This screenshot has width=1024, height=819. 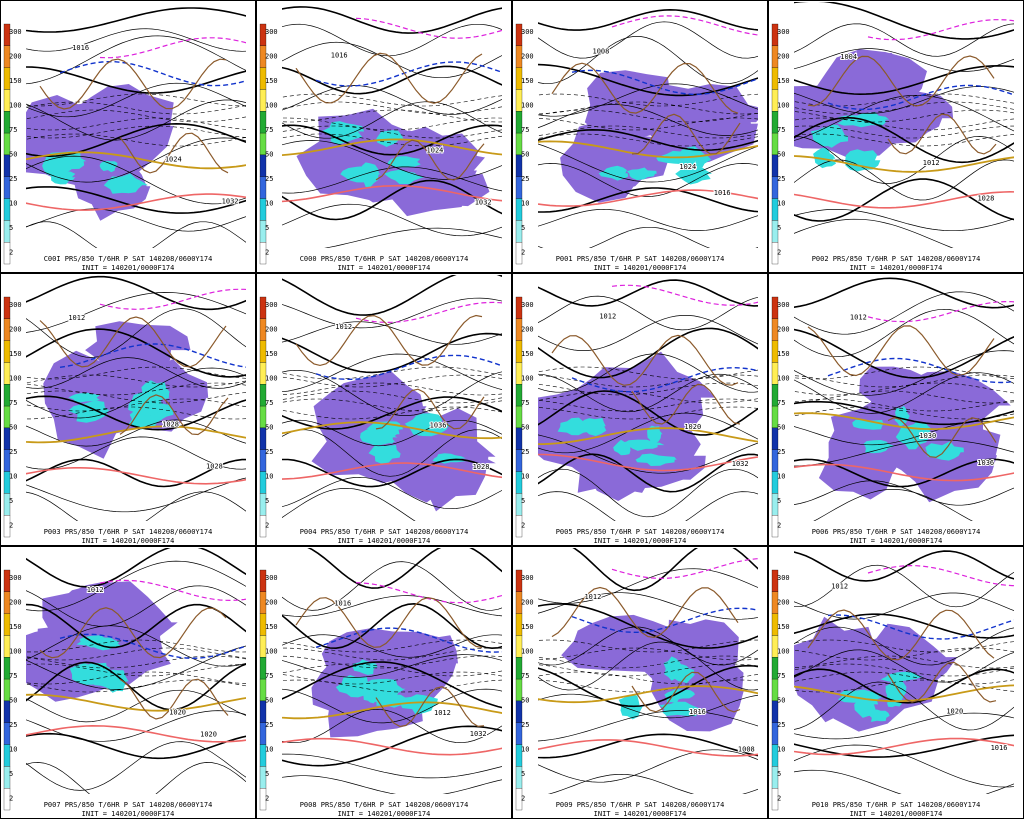 What do you see at coordinates (384, 532) in the screenshot?
I see `panel-title: P004 PRS/850 T/6HR P SAT 140208/0600Y174` at bounding box center [384, 532].